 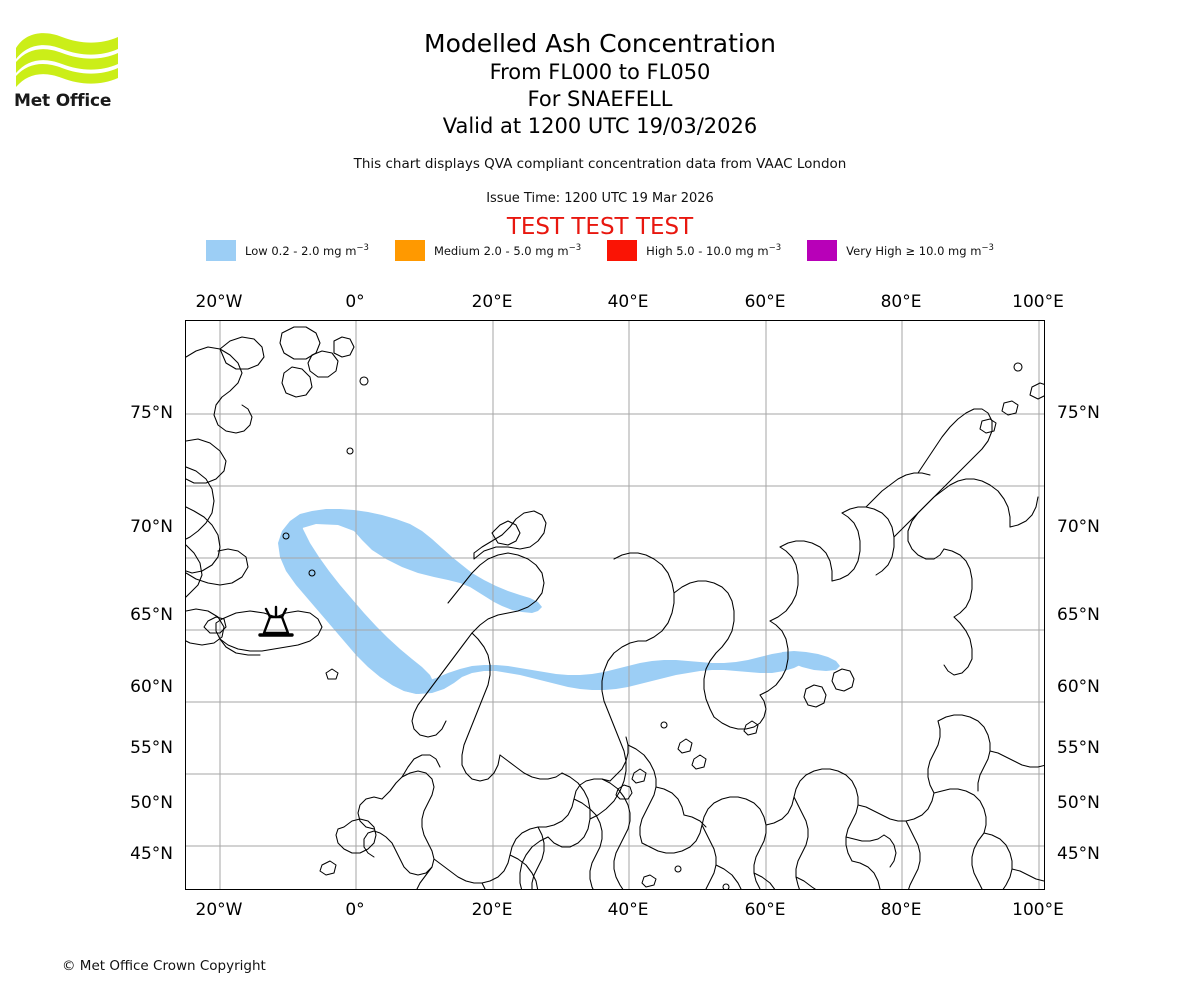 What do you see at coordinates (600, 227) in the screenshot?
I see `test-banner: TEST TEST TEST` at bounding box center [600, 227].